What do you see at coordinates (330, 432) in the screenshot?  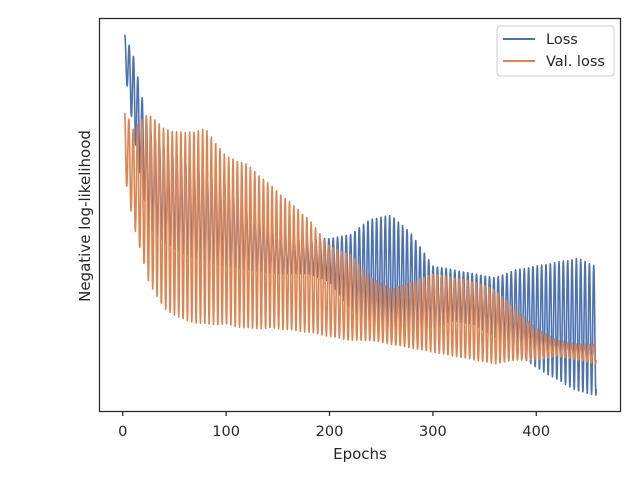 I see `x-tick-label: 200` at bounding box center [330, 432].